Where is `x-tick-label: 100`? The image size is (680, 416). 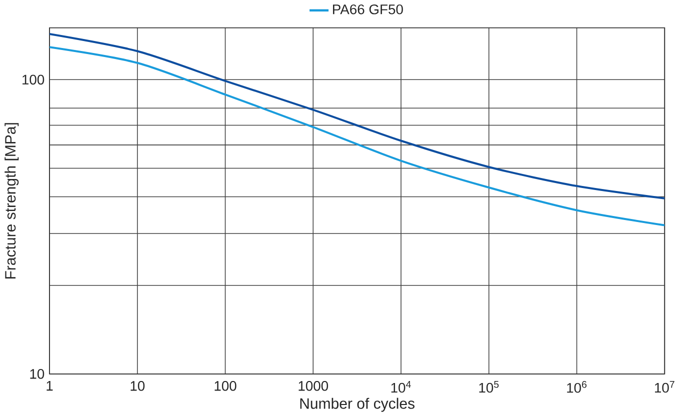
x-tick-label: 100 is located at coordinates (225, 385).